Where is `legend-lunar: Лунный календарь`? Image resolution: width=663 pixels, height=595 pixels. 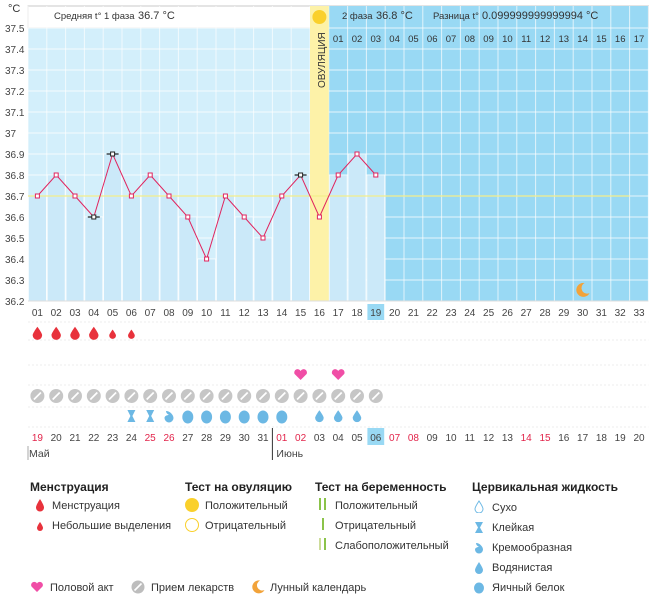 legend-lunar: Лунный календарь is located at coordinates (318, 588).